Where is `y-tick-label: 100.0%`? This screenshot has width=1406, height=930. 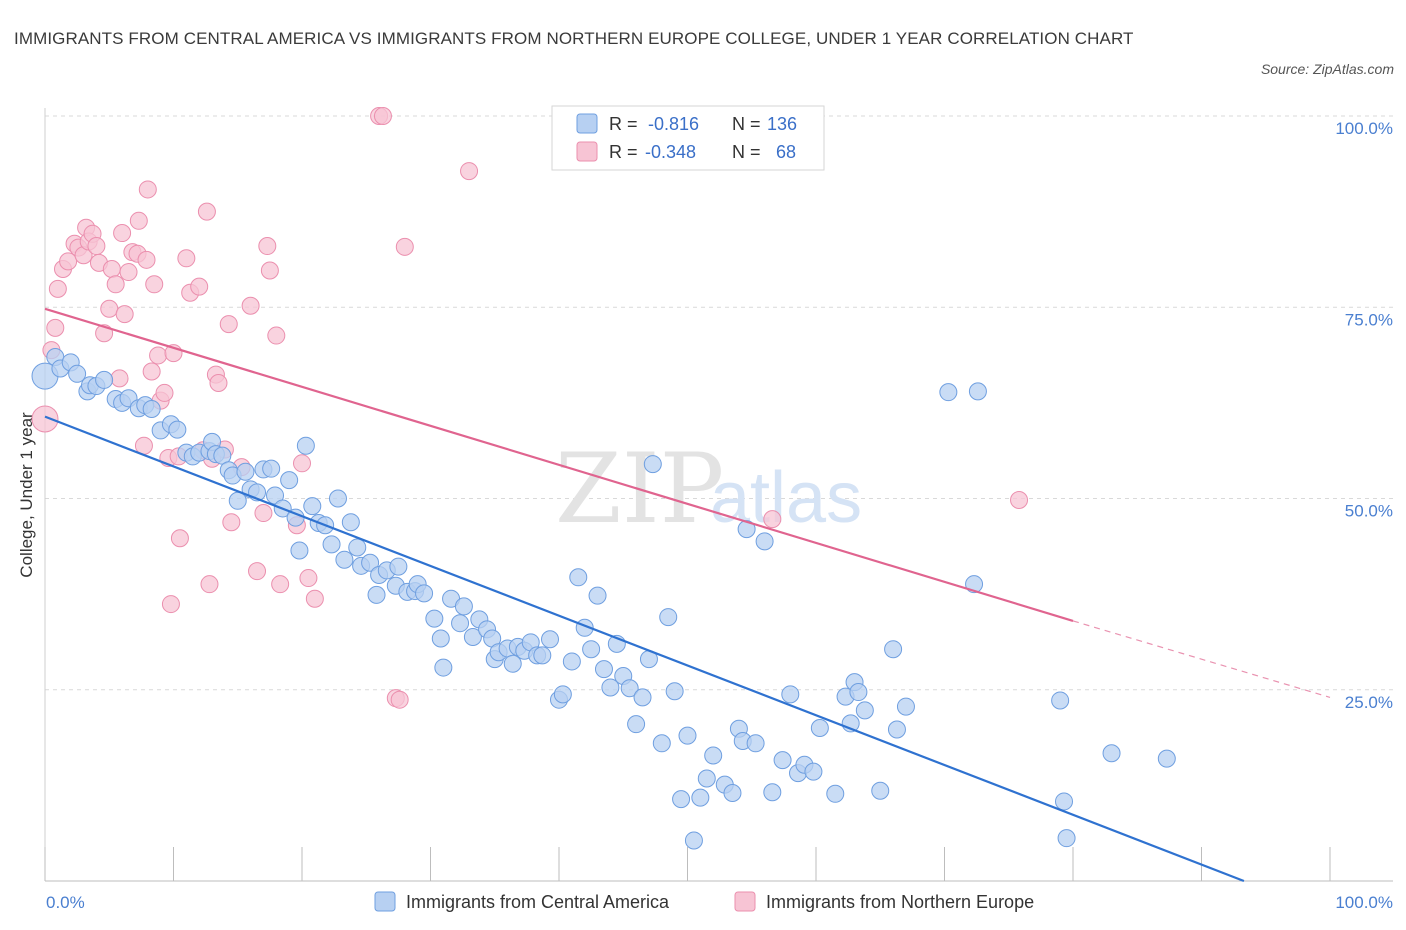
y-tick-label: 100.0% is located at coordinates (1364, 128).